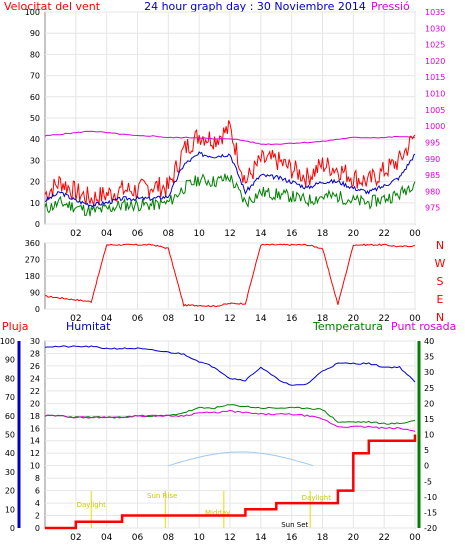  I want to click on humitat-y-tick-label: 20, so click(10, 491).